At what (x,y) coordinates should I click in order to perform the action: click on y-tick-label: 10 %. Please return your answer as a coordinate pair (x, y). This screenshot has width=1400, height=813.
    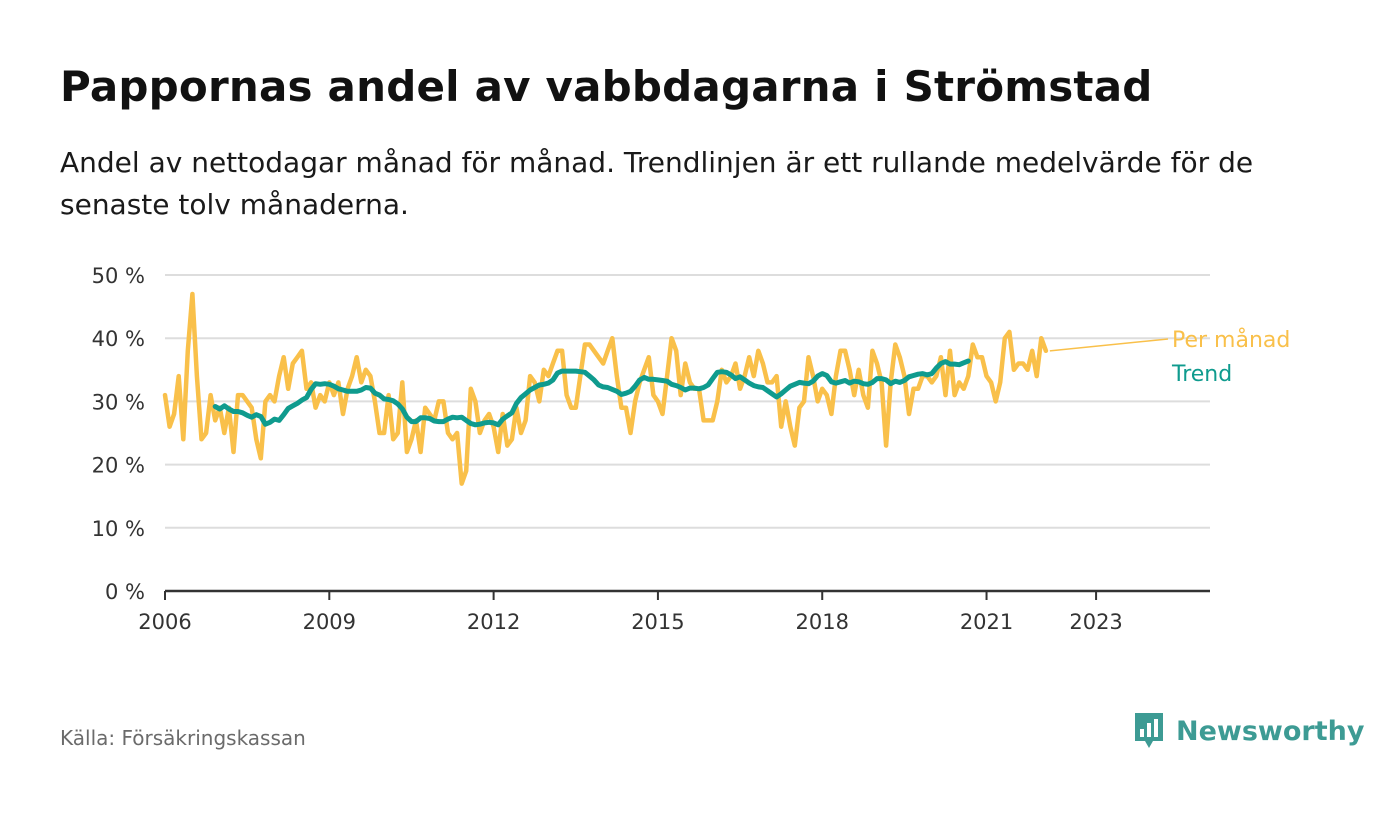
    Looking at the image, I should click on (118, 529).